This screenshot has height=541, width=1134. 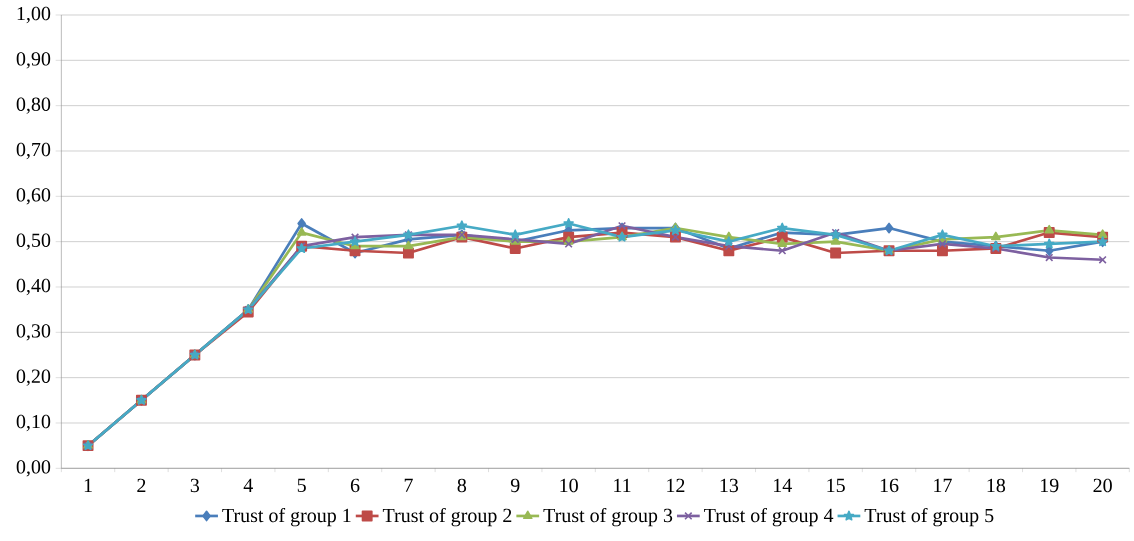 What do you see at coordinates (34, 15) in the screenshot?
I see `y-tick-label: 1,00` at bounding box center [34, 15].